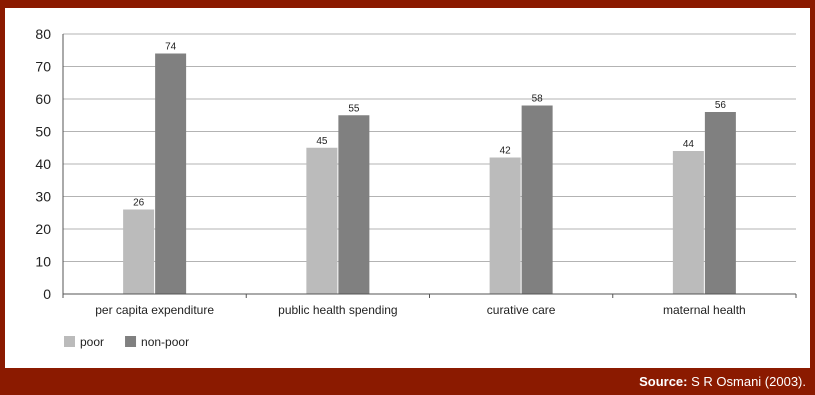  What do you see at coordinates (407, 381) in the screenshot?
I see `footer-bar` at bounding box center [407, 381].